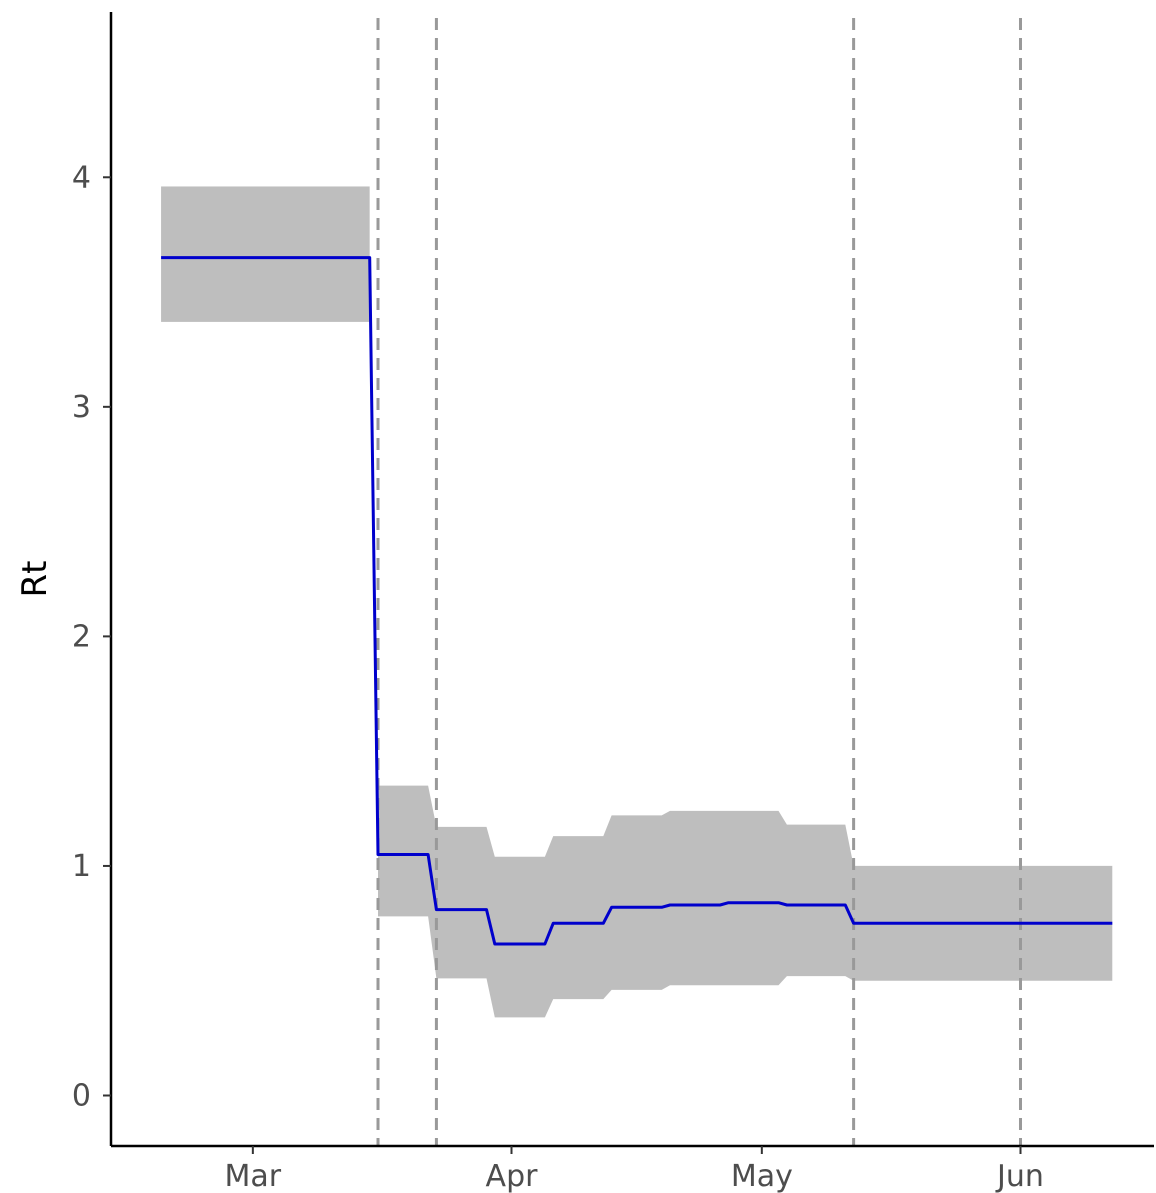  What do you see at coordinates (81, 1095) in the screenshot?
I see `y-tick-label: 0` at bounding box center [81, 1095].